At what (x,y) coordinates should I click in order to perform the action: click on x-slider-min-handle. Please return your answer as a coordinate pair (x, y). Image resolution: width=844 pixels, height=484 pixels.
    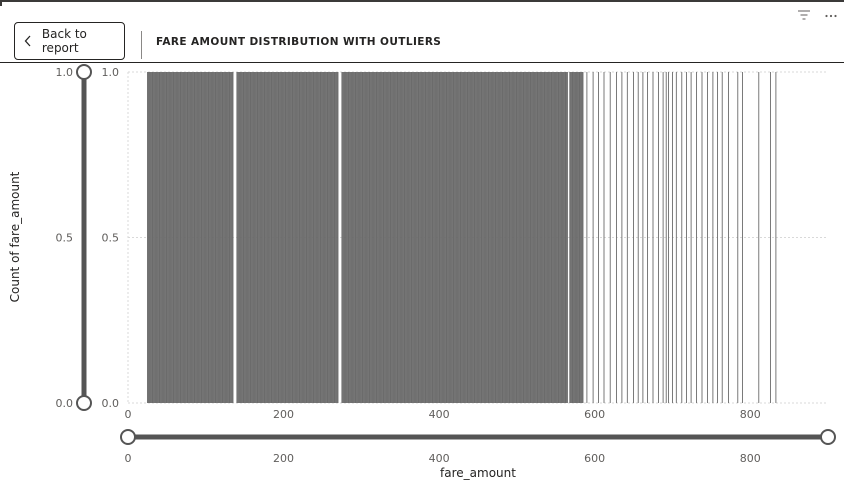
    Looking at the image, I should click on (128, 437).